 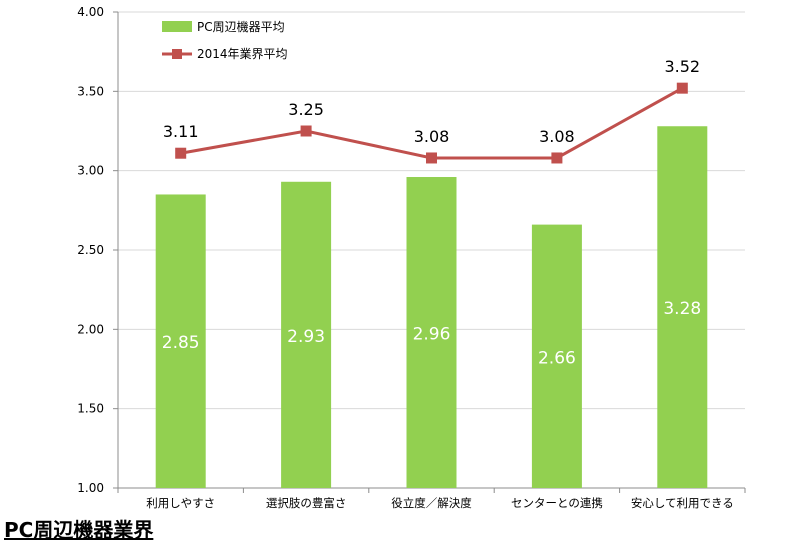 What do you see at coordinates (682, 503) in the screenshot?
I see `x-tick-label: 安心して利用できる` at bounding box center [682, 503].